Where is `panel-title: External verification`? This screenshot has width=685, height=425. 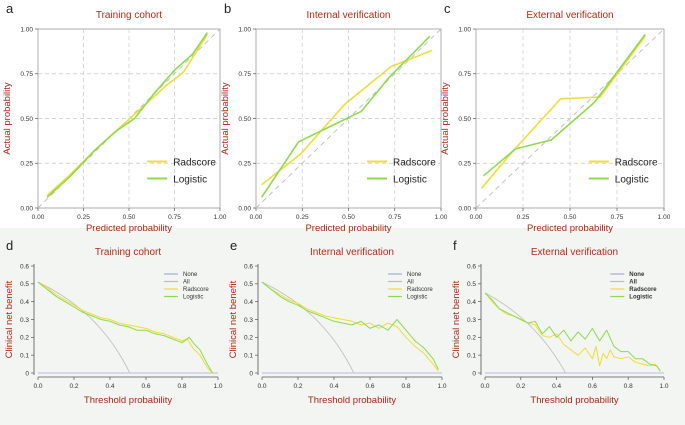 panel-title: External verification is located at coordinates (569, 15).